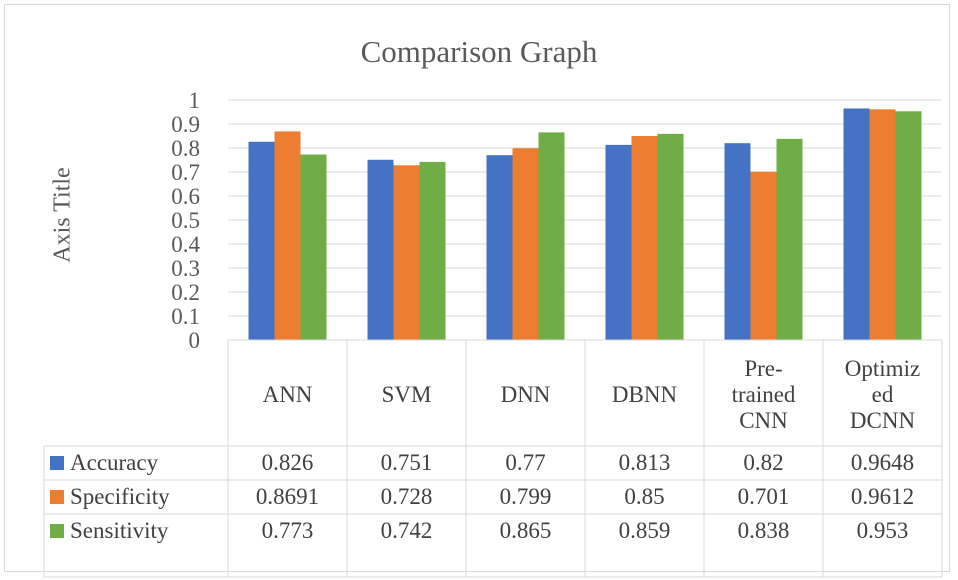 This screenshot has width=958, height=580. I want to click on x-category-label-line: ANN, so click(287, 394).